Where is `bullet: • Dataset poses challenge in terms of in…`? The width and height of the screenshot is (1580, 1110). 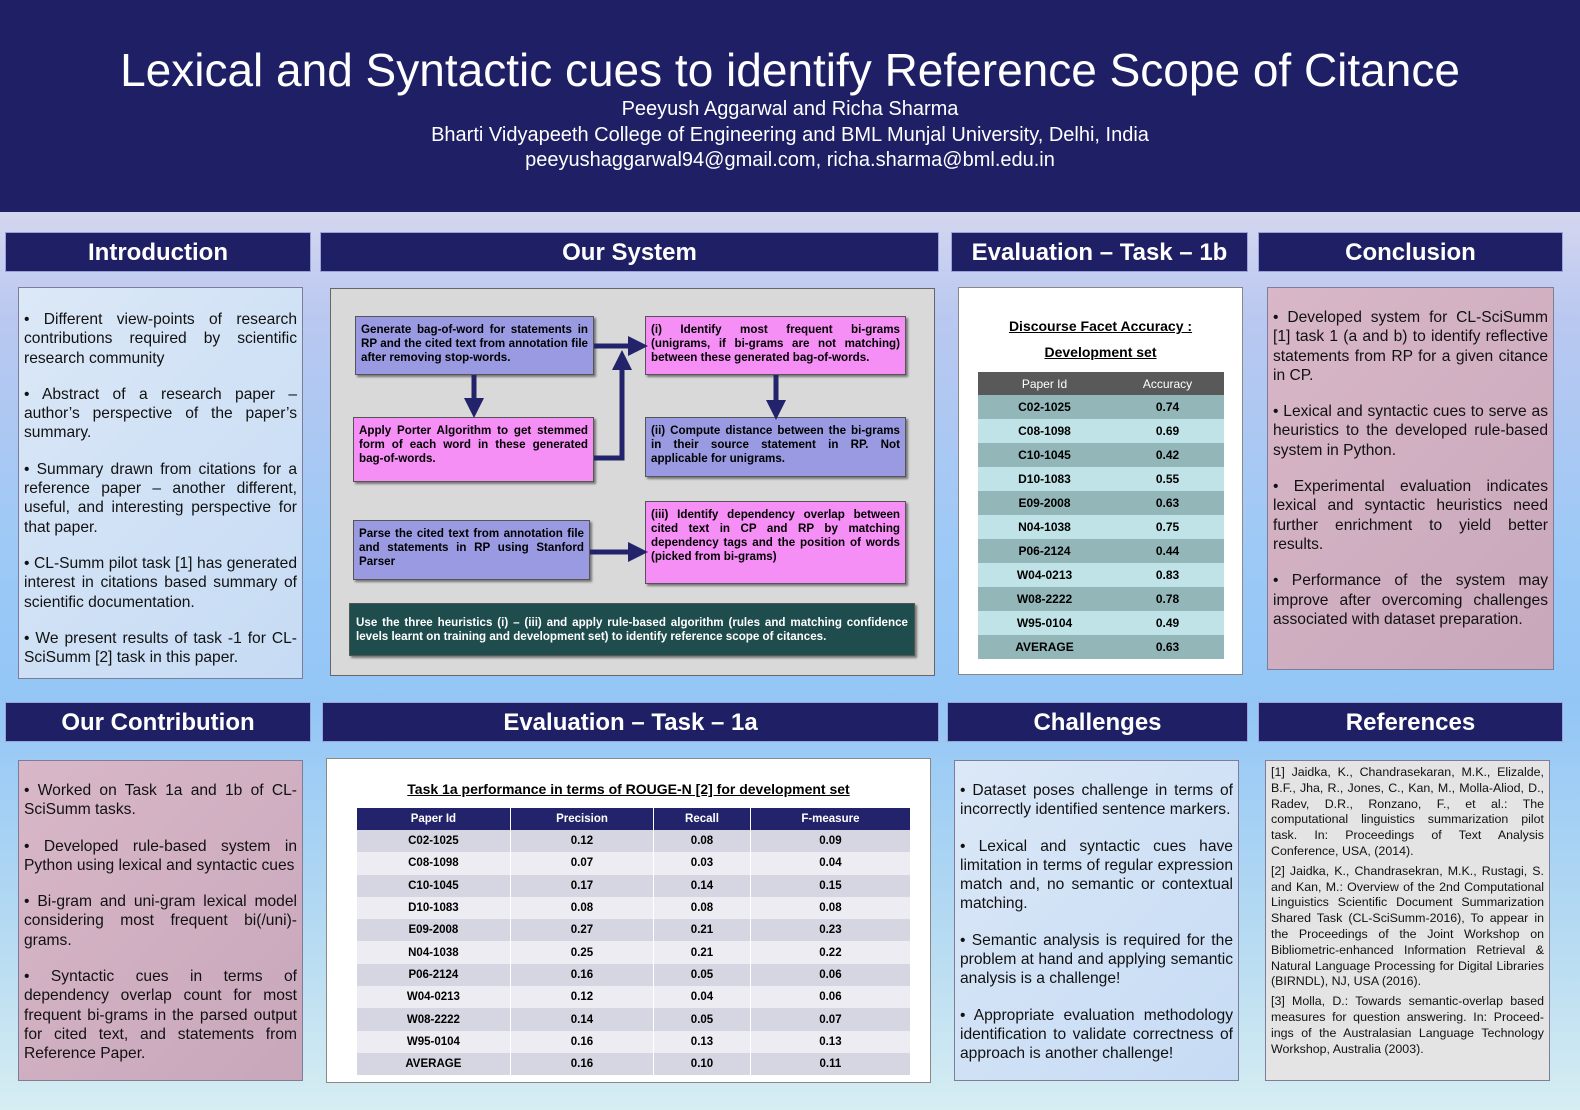 bullet: • Dataset poses challenge in terms of in… is located at coordinates (1096, 800).